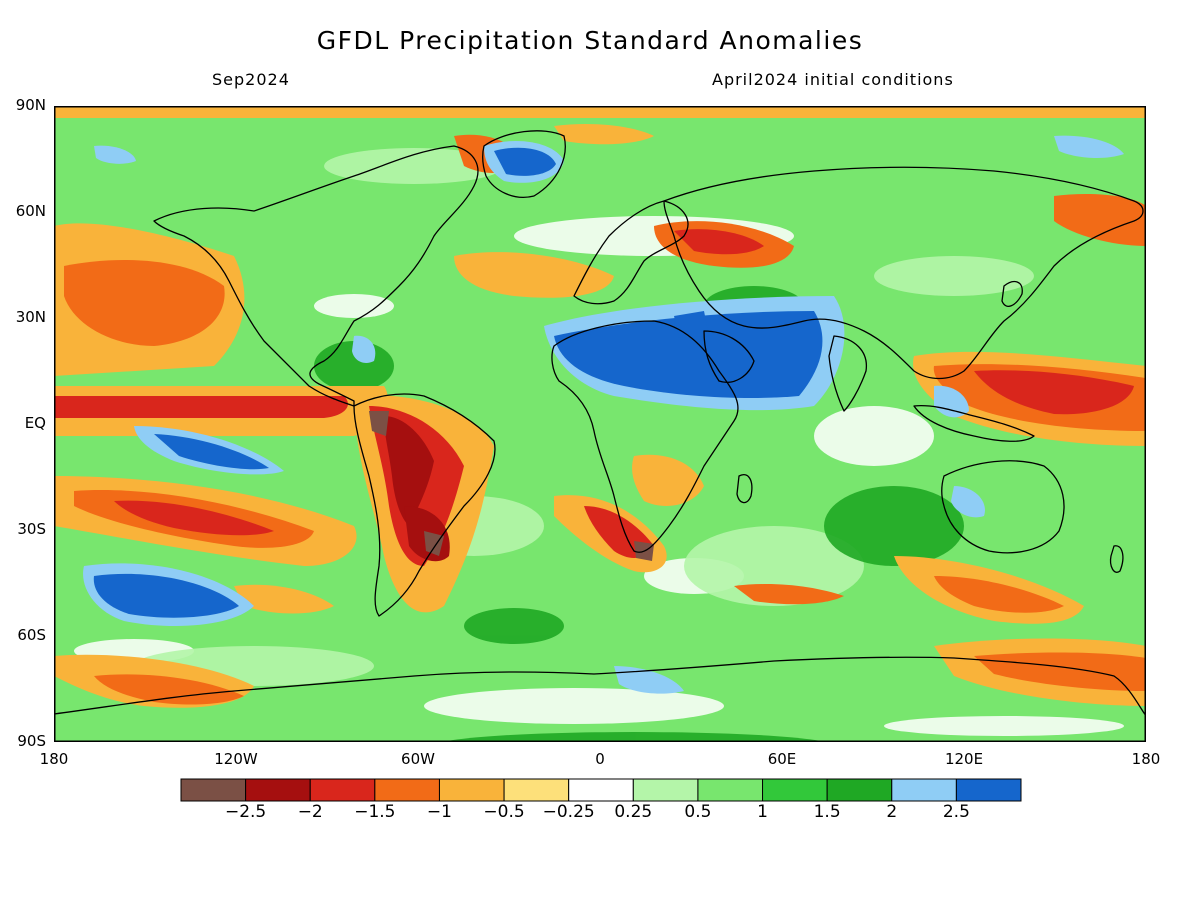 The width and height of the screenshot is (1200, 900). Describe the element at coordinates (568, 812) in the screenshot. I see `colorbar-tick-label: −0.25` at that location.